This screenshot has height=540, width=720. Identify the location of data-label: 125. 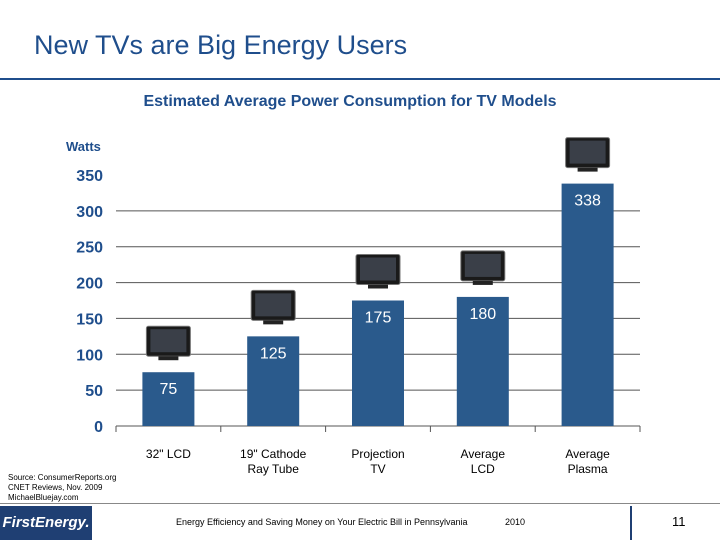
(273, 353).